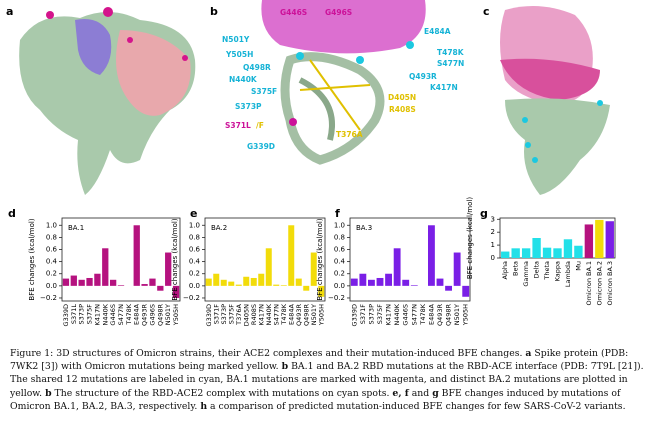  I want to click on x-tick-label: Omicron BA.2, so click(599, 283).